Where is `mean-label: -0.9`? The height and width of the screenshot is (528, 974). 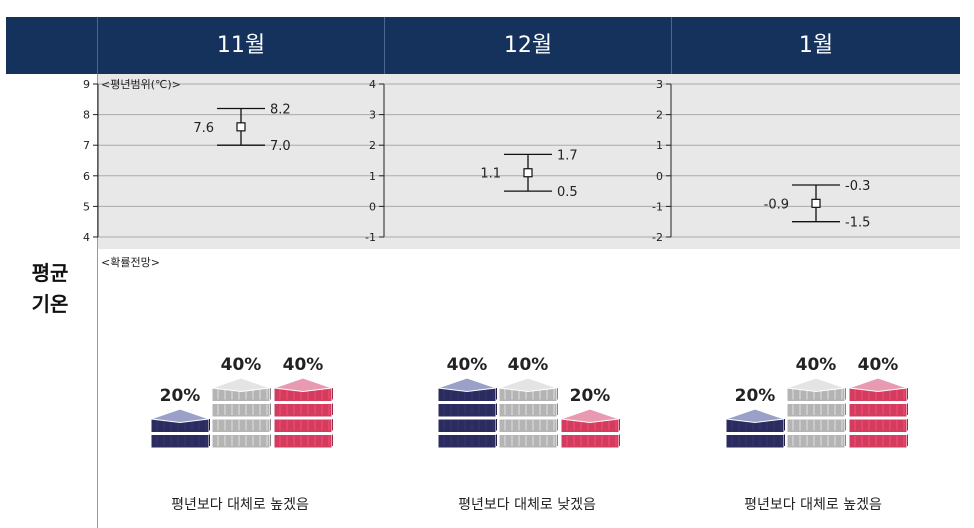
mean-label: -0.9 is located at coordinates (776, 204).